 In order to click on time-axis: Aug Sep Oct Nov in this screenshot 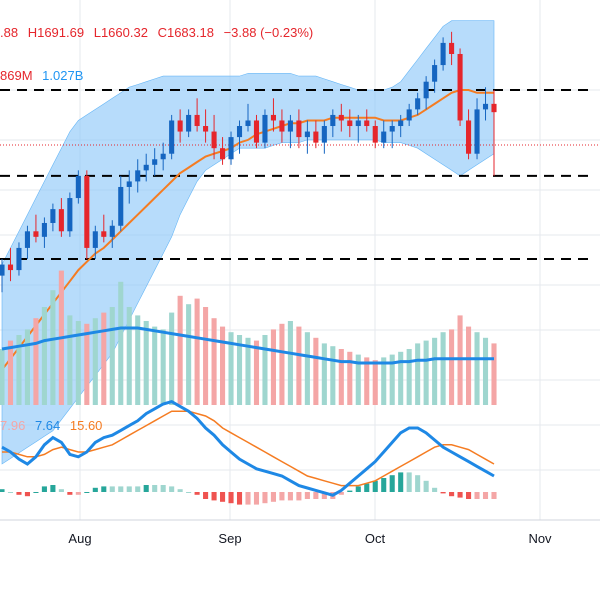, I will do `click(310, 538)`.